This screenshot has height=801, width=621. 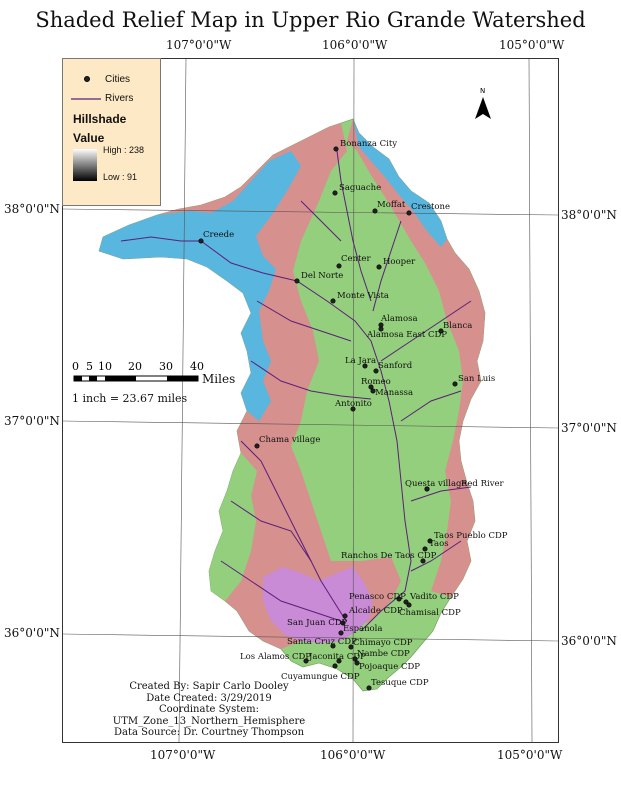 What do you see at coordinates (441, 331) in the screenshot?
I see `city-marker-blanca` at bounding box center [441, 331].